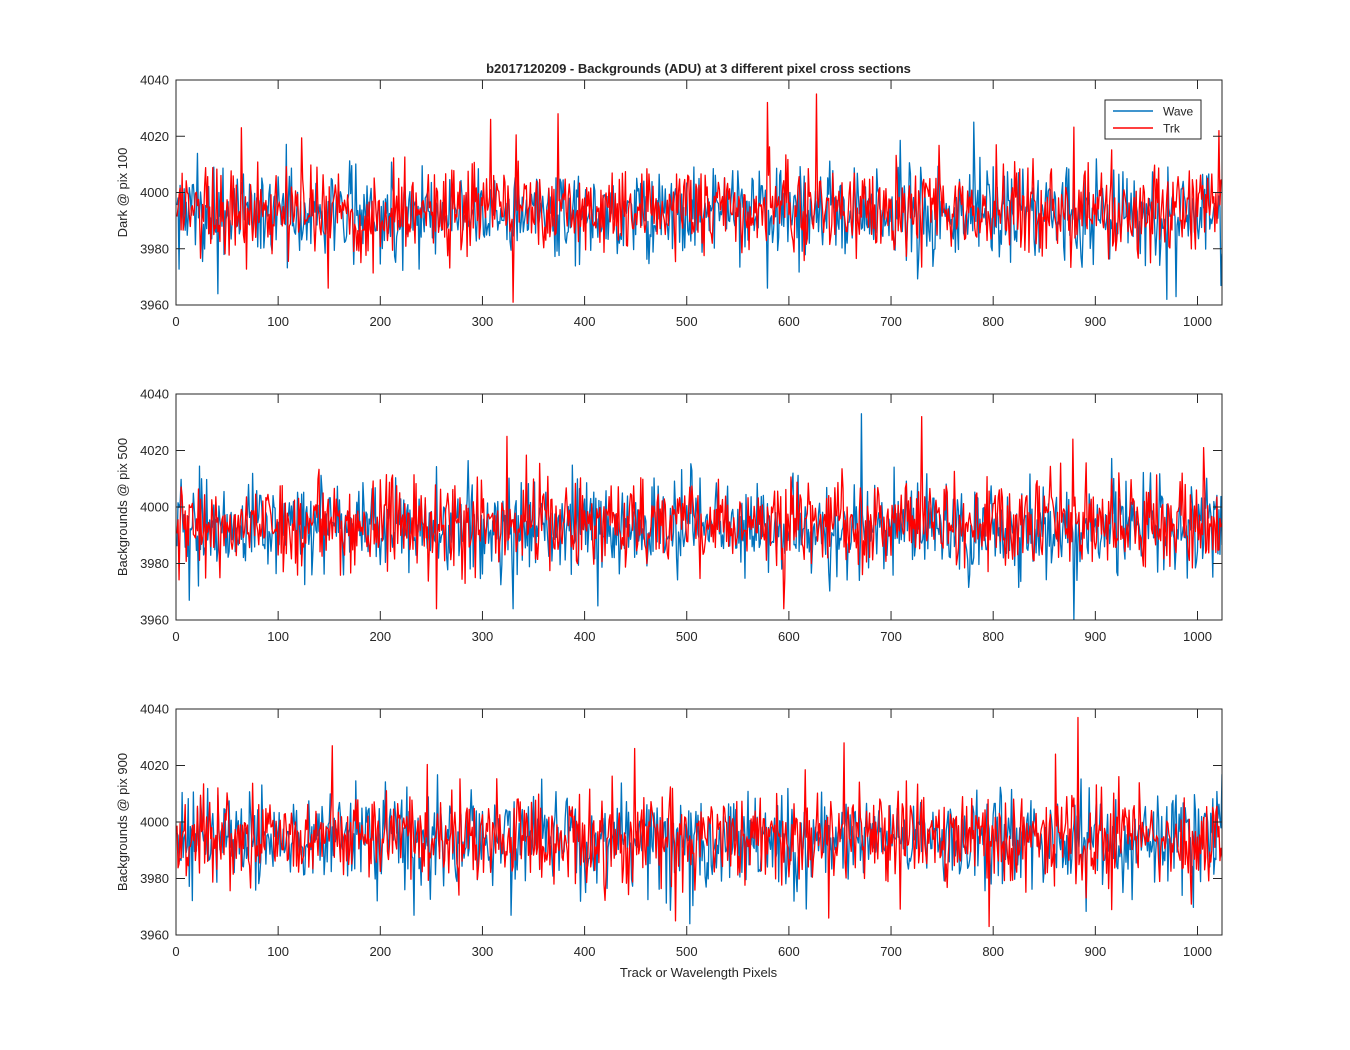 This screenshot has width=1350, height=1050. What do you see at coordinates (1178, 112) in the screenshot?
I see `legend-label-wave: Wave` at bounding box center [1178, 112].